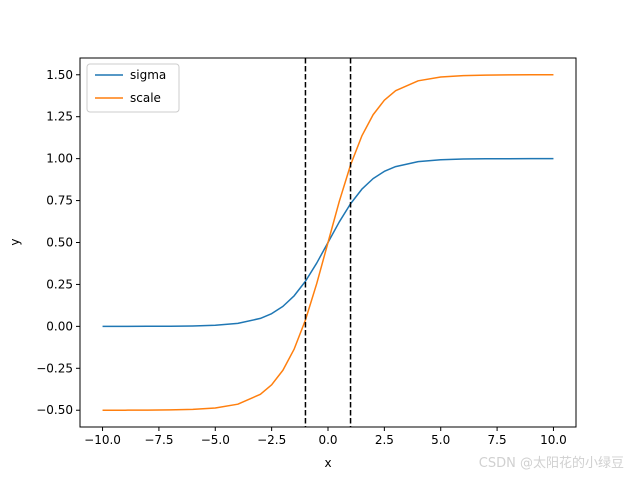  I want to click on x-tick-label: −7.5, so click(158, 440).